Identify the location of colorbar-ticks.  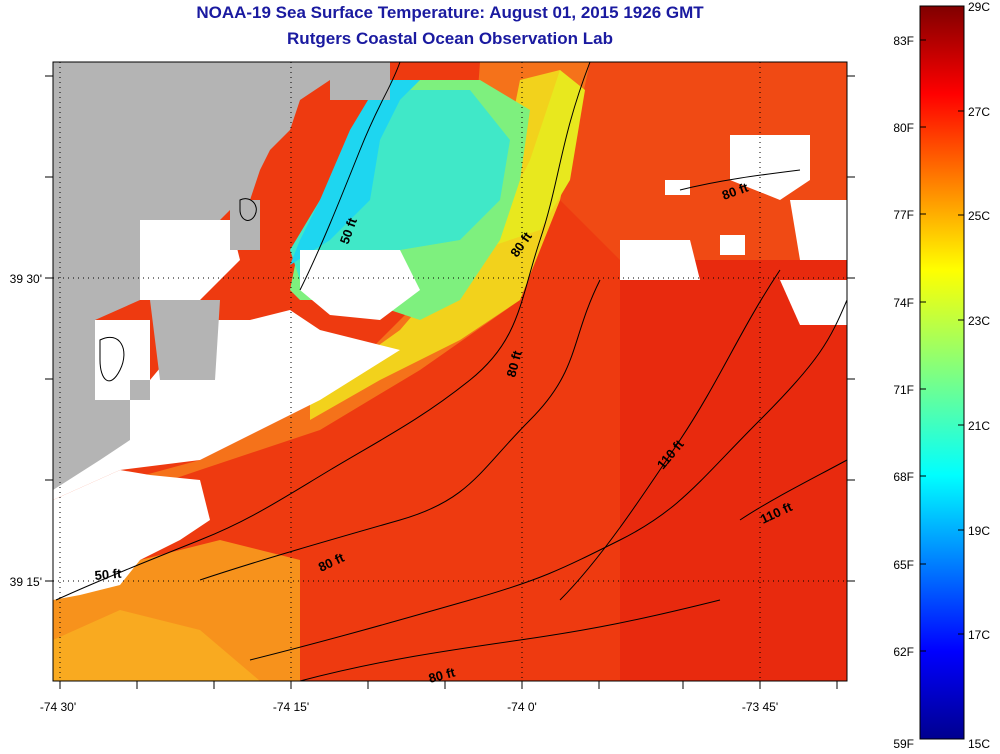
(942, 345).